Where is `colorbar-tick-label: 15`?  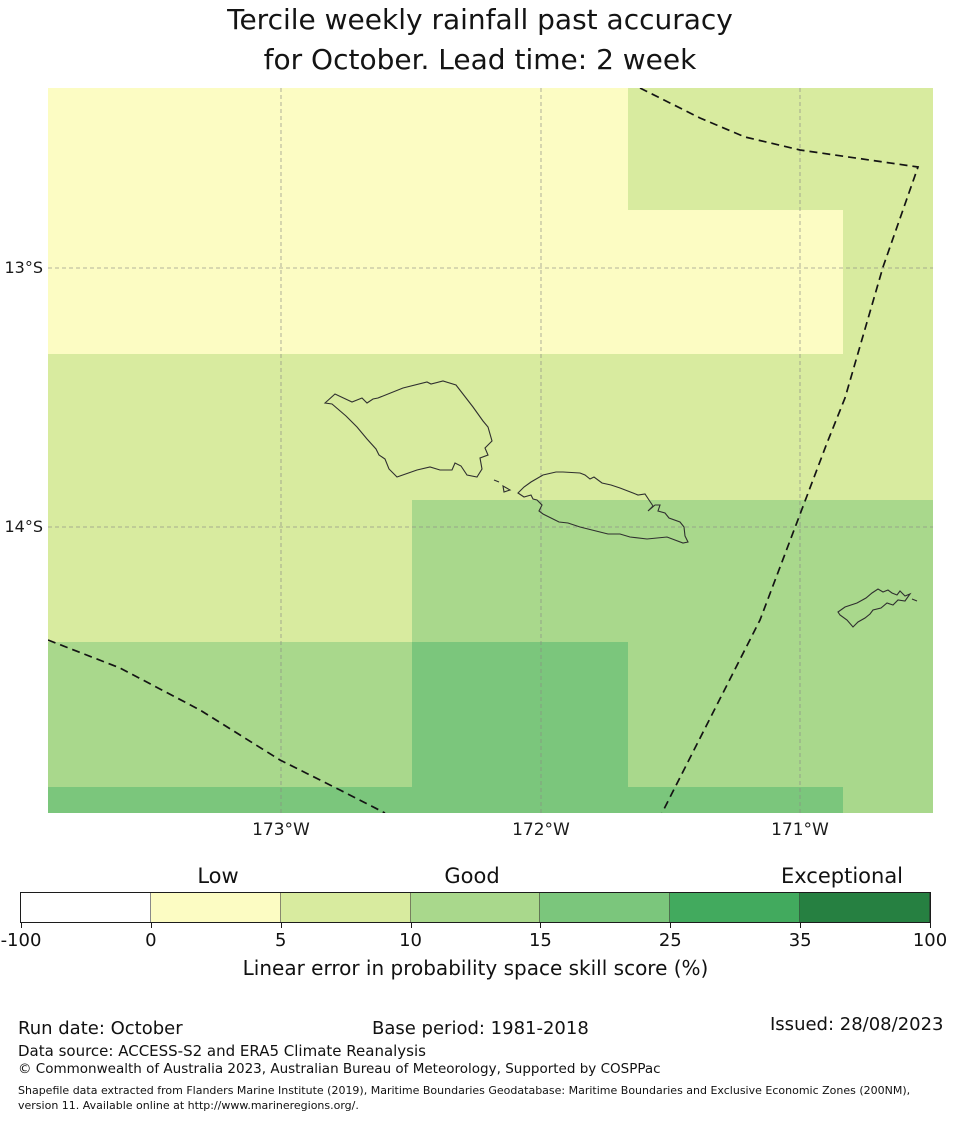
colorbar-tick-label: 15 is located at coordinates (540, 940).